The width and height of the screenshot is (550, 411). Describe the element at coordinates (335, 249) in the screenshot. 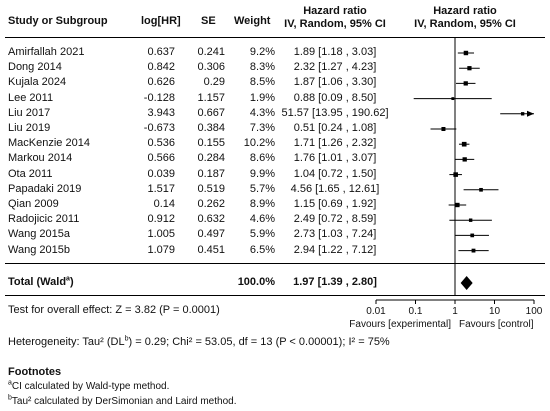

I see `study-ci: 2.94 [1.22 , 7.12]` at that location.